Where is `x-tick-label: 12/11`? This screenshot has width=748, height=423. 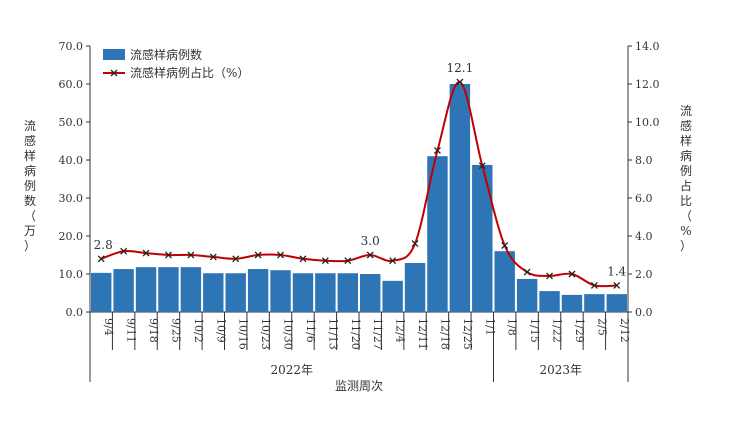 x-tick-label: 12/11 is located at coordinates (422, 334).